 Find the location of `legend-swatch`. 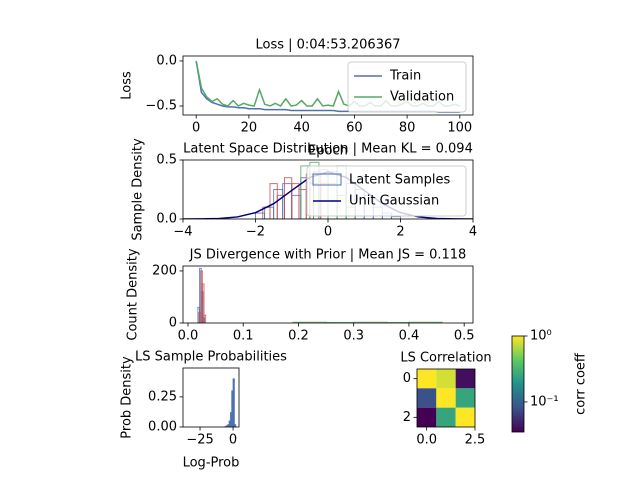

legend-swatch is located at coordinates (327, 179).